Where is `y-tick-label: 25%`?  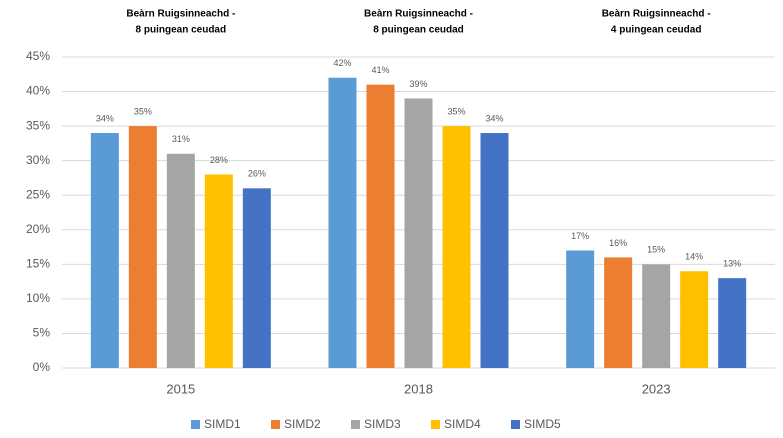
y-tick-label: 25% is located at coordinates (38, 194).